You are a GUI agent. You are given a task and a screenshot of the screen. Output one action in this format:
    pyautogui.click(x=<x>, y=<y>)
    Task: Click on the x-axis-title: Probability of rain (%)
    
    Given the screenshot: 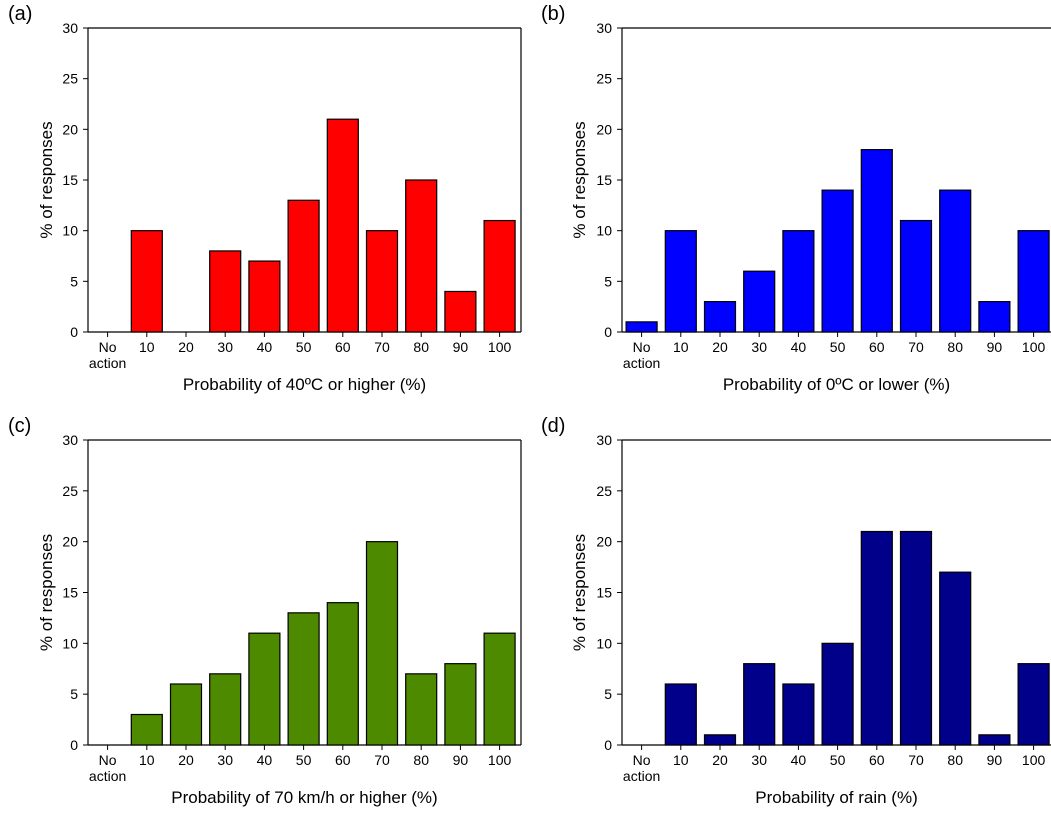 What is the action you would take?
    pyautogui.click(x=836, y=797)
    